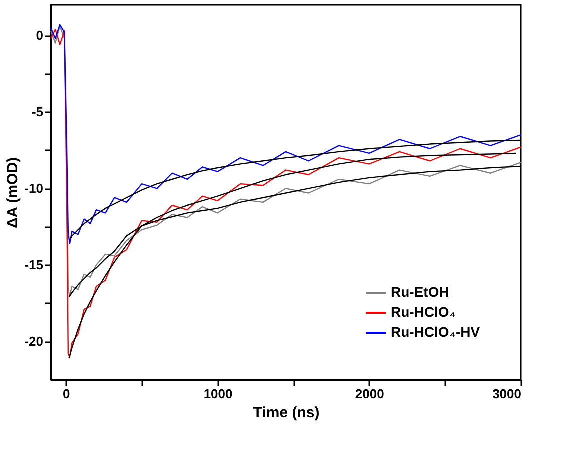 The height and width of the screenshot is (457, 588). What do you see at coordinates (286, 413) in the screenshot?
I see `x-axis-title: Time (ns)` at bounding box center [286, 413].